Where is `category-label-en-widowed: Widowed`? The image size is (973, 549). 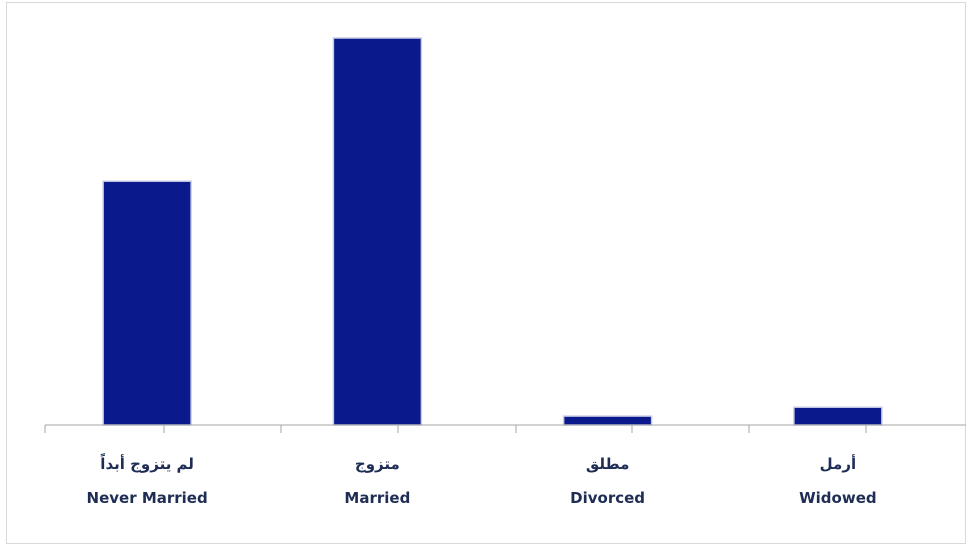 category-label-en-widowed: Widowed is located at coordinates (838, 498).